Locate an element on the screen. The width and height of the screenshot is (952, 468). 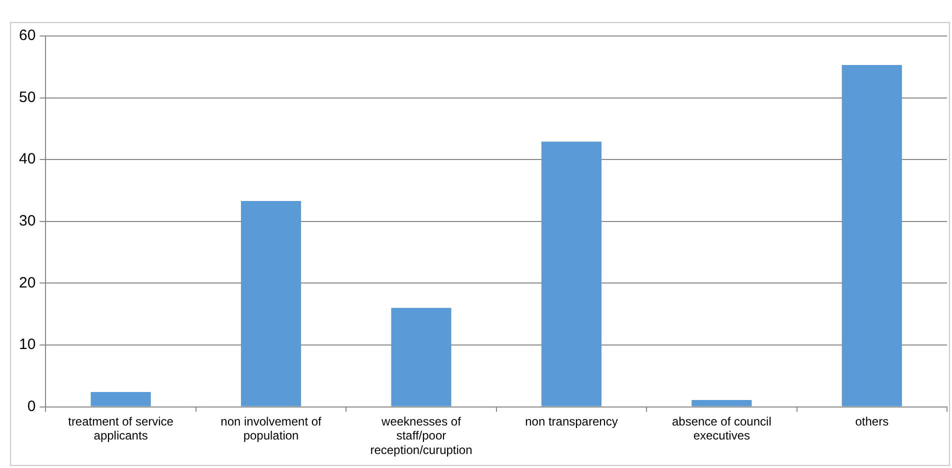
x-tick-label: non transparency is located at coordinates (571, 421).